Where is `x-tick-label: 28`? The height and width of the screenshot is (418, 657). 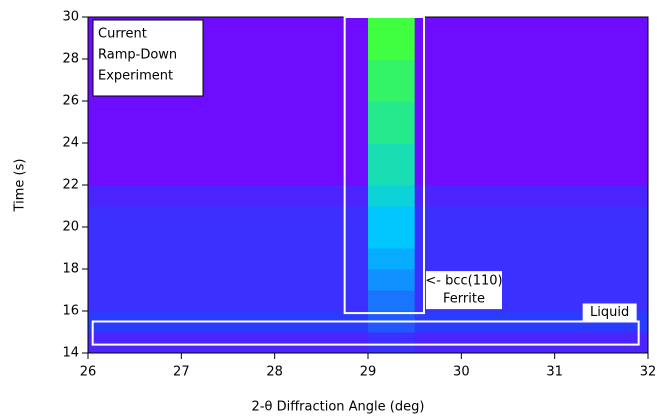 x-tick-label: 28 is located at coordinates (274, 372).